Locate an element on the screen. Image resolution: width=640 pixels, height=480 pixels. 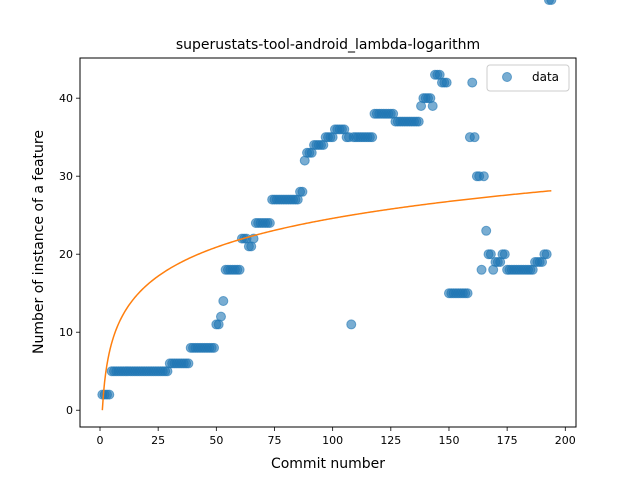
x-tick-label: 200 is located at coordinates (565, 440).